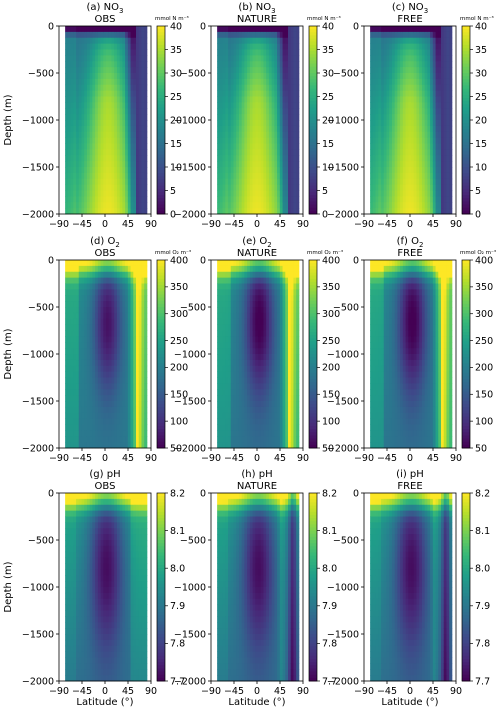  I want to click on colorbar-segment, so click(313, 118).